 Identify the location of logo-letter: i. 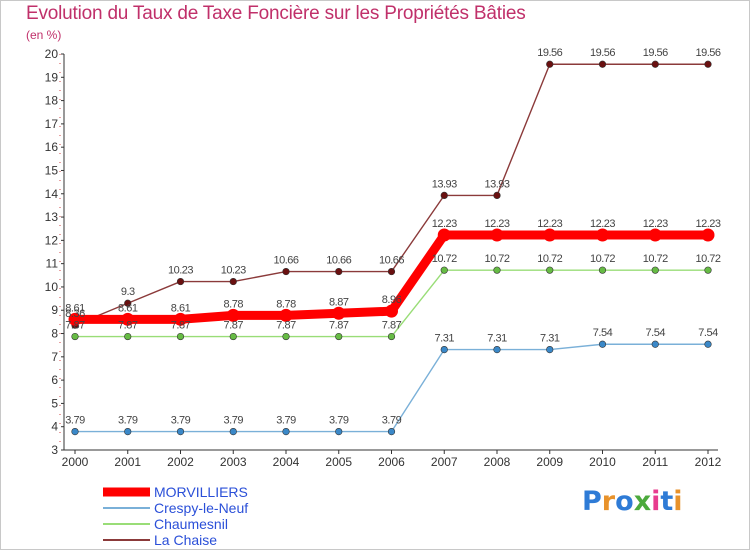
(656, 501).